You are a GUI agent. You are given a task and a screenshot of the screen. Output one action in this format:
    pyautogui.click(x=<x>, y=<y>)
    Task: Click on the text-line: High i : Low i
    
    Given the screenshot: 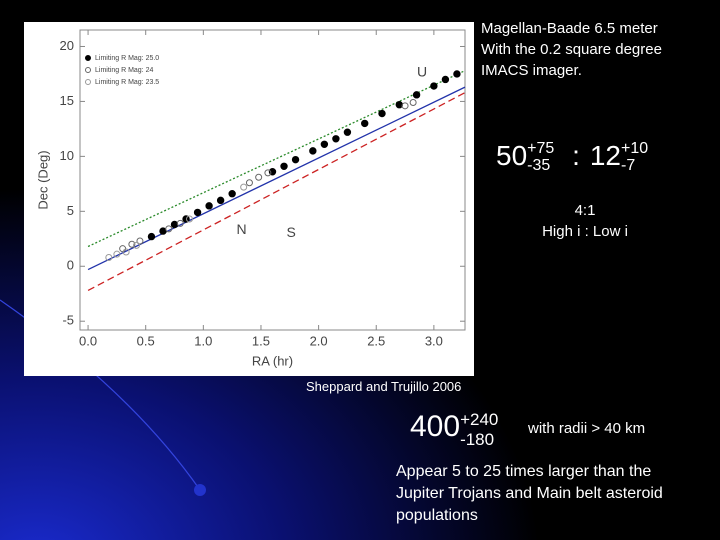 What is the action you would take?
    pyautogui.click(x=585, y=231)
    